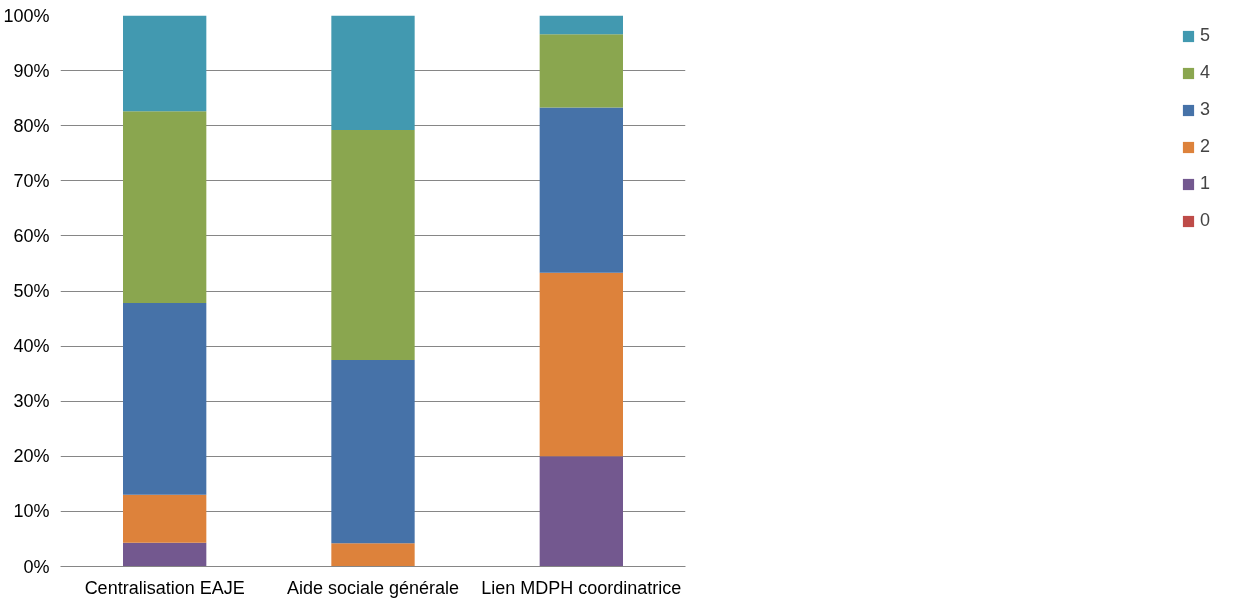 This screenshot has width=1240, height=605. What do you see at coordinates (31, 511) in the screenshot?
I see `y-tick-label: 10%` at bounding box center [31, 511].